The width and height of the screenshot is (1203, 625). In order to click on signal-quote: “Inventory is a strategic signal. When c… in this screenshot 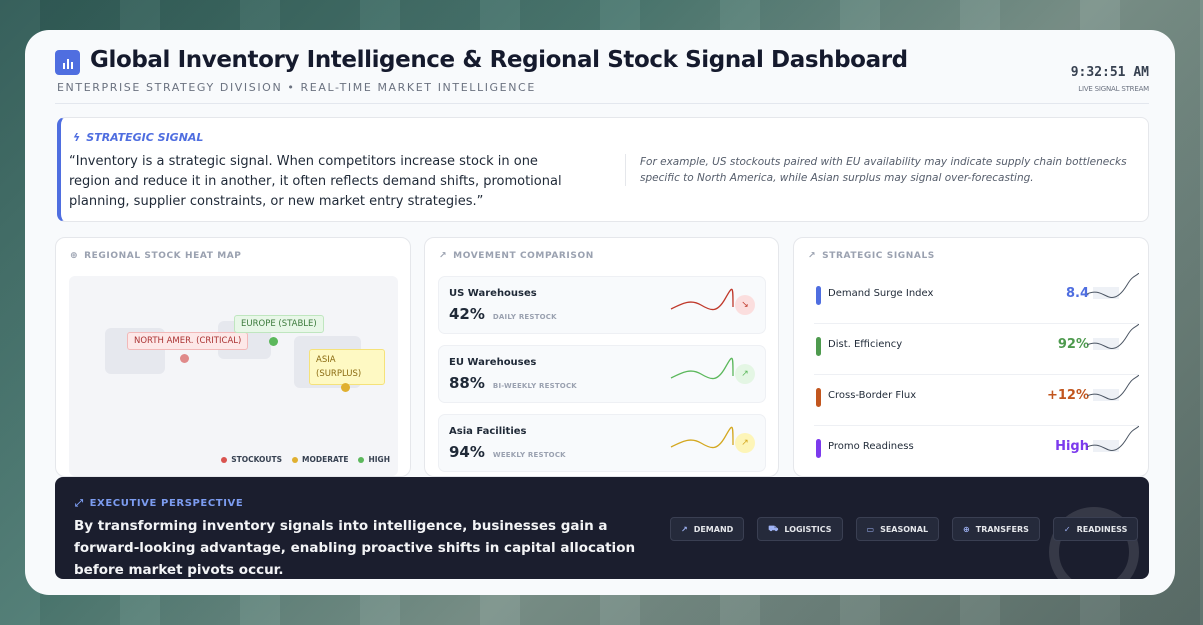, I will do `click(315, 181)`.